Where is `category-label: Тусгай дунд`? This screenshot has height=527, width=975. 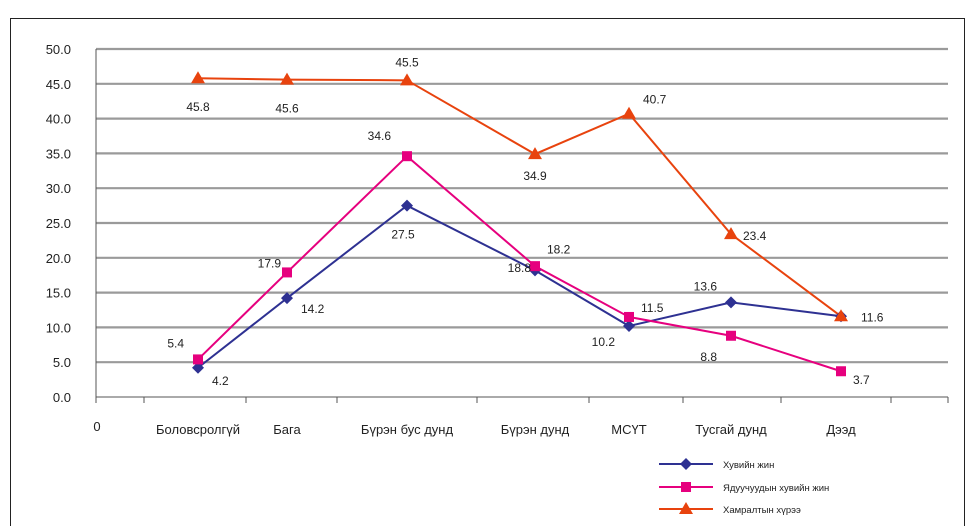 category-label: Тусгай дунд is located at coordinates (731, 429).